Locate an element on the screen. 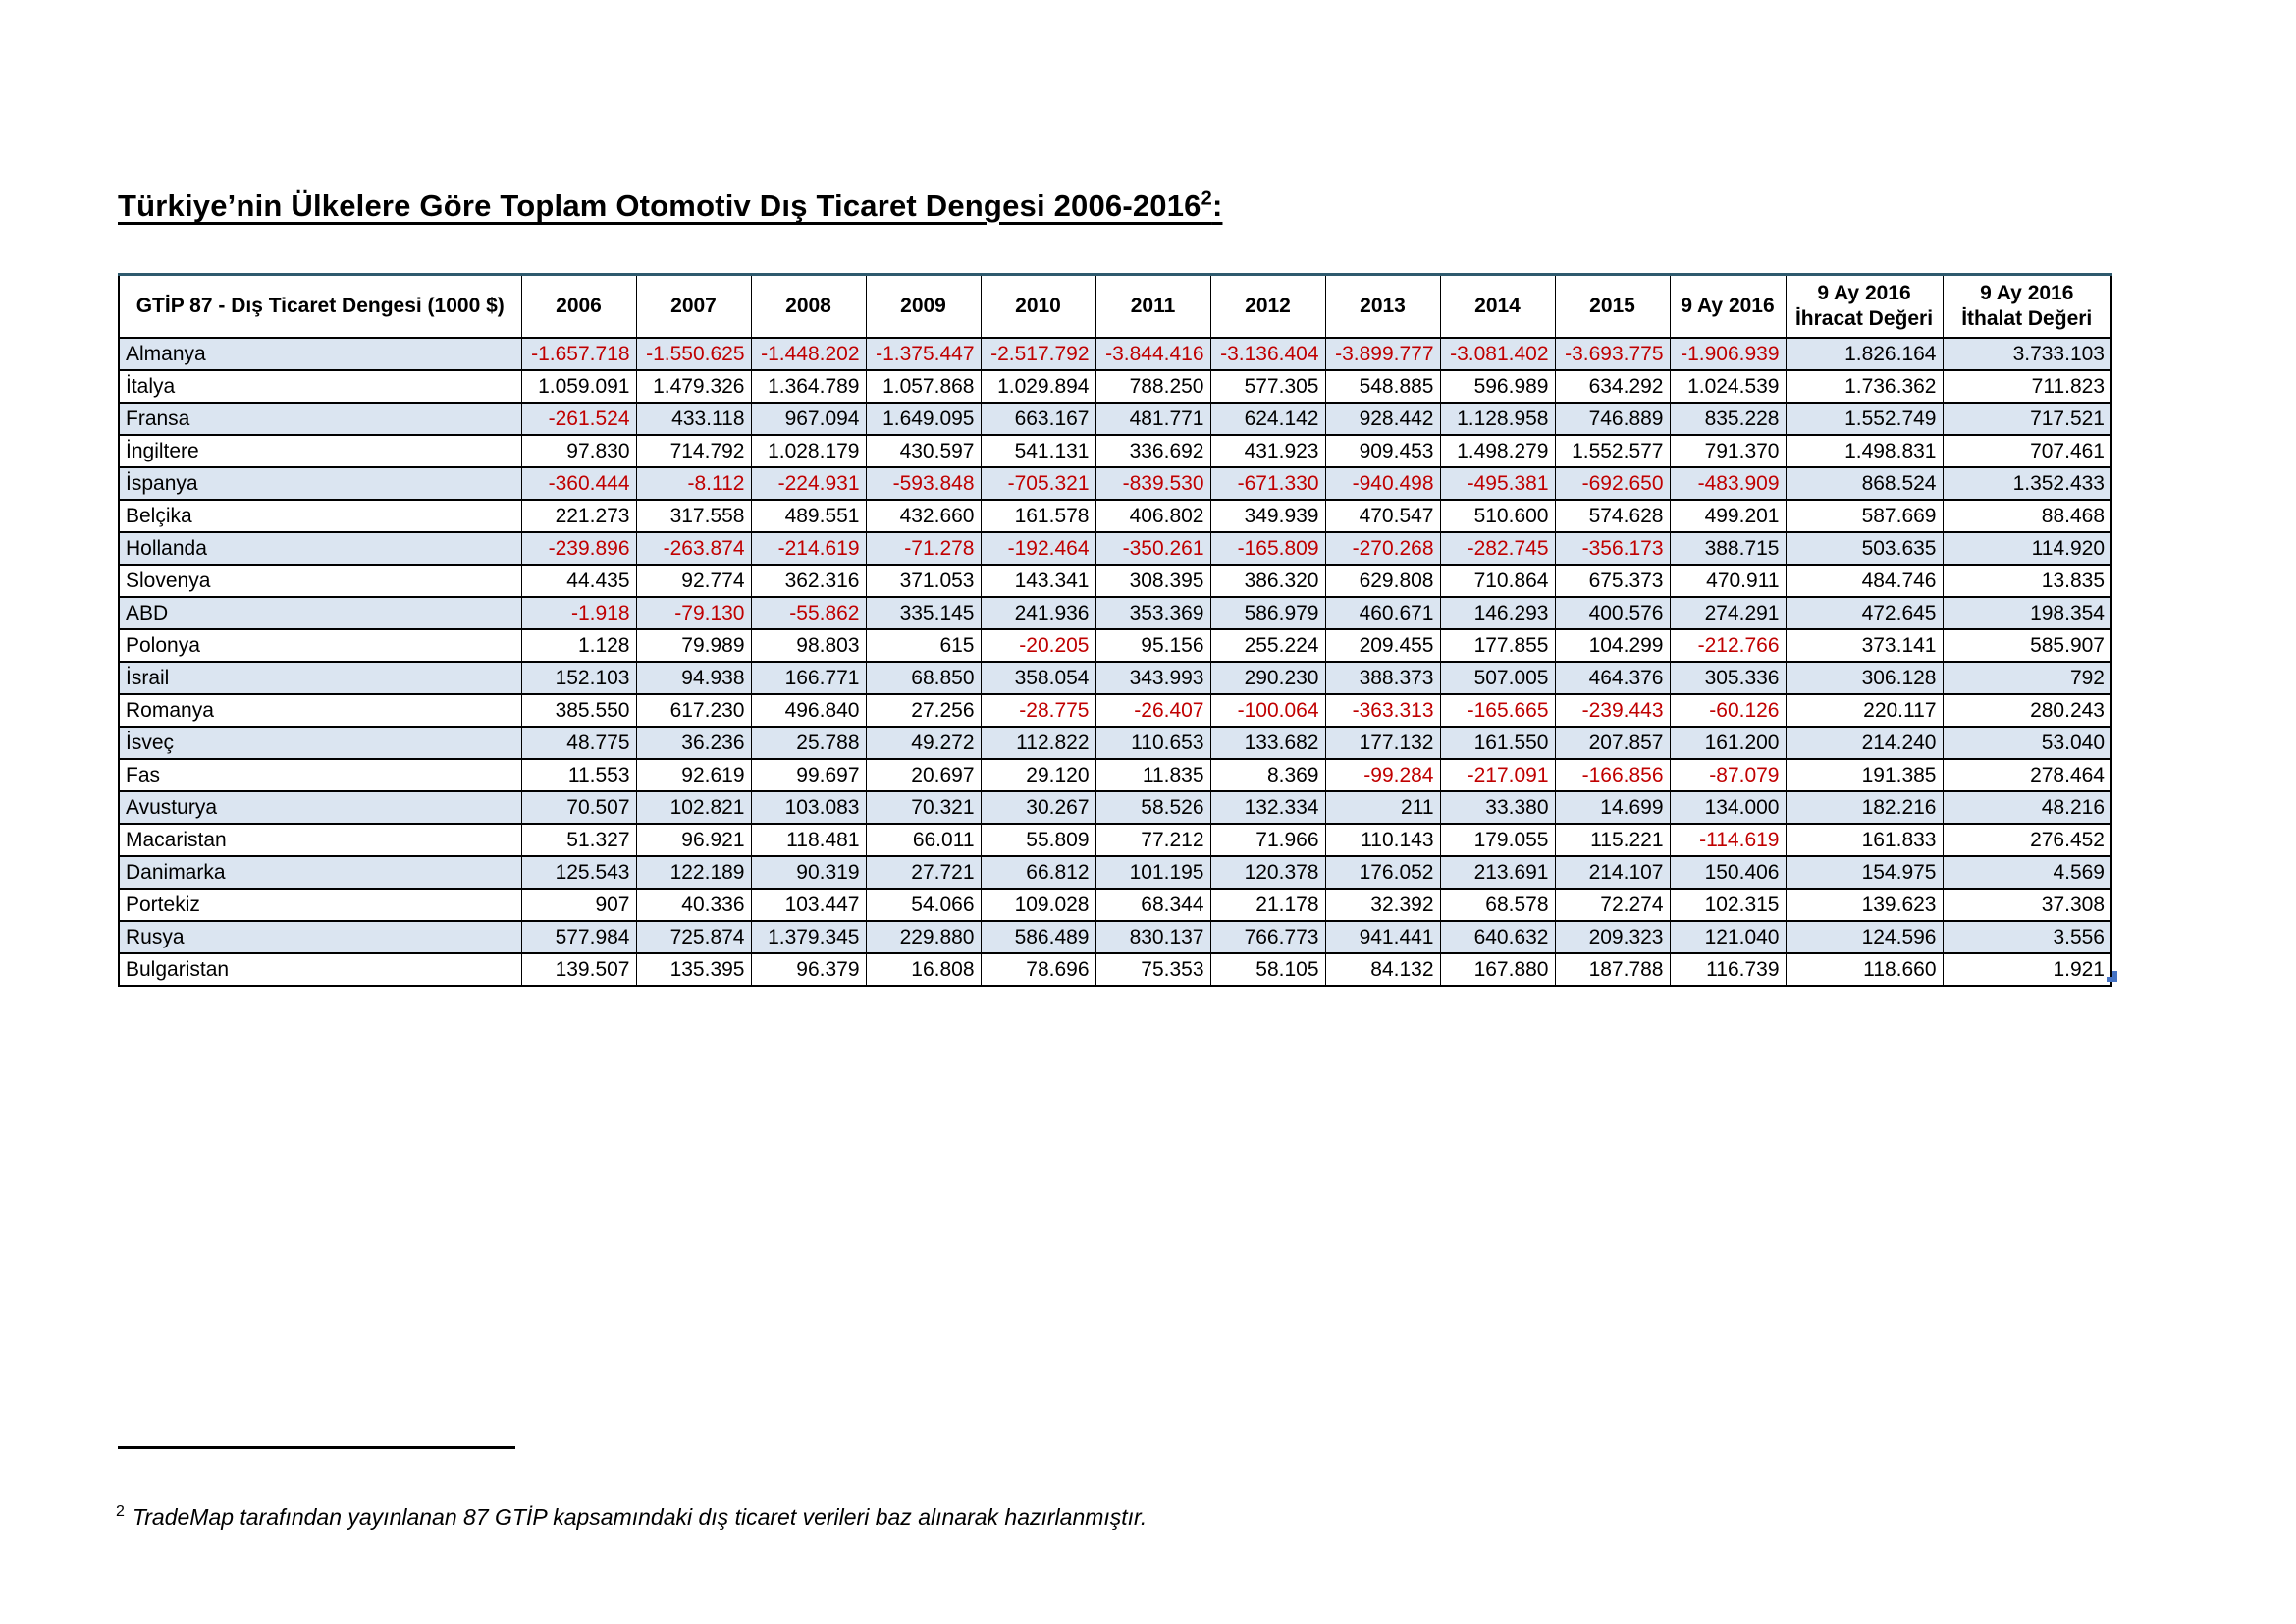 This screenshot has width=2296, height=1624. value-cell: 746.889 is located at coordinates (1612, 419).